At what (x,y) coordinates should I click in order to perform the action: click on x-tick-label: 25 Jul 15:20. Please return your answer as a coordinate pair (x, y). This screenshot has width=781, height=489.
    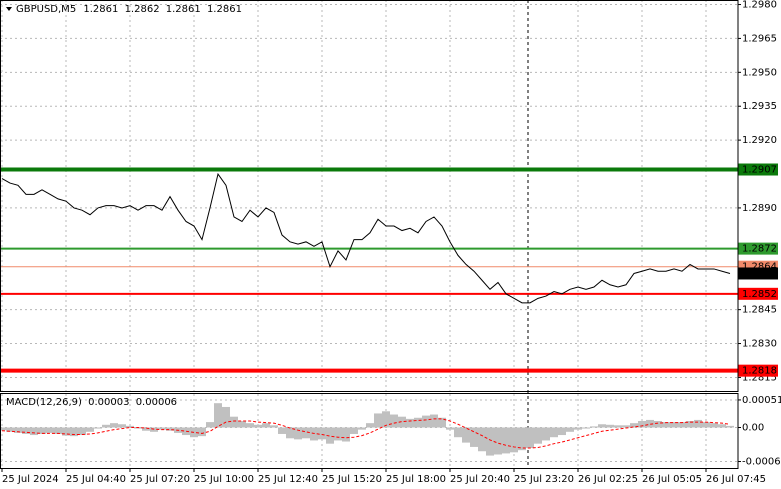
    Looking at the image, I should click on (352, 479).